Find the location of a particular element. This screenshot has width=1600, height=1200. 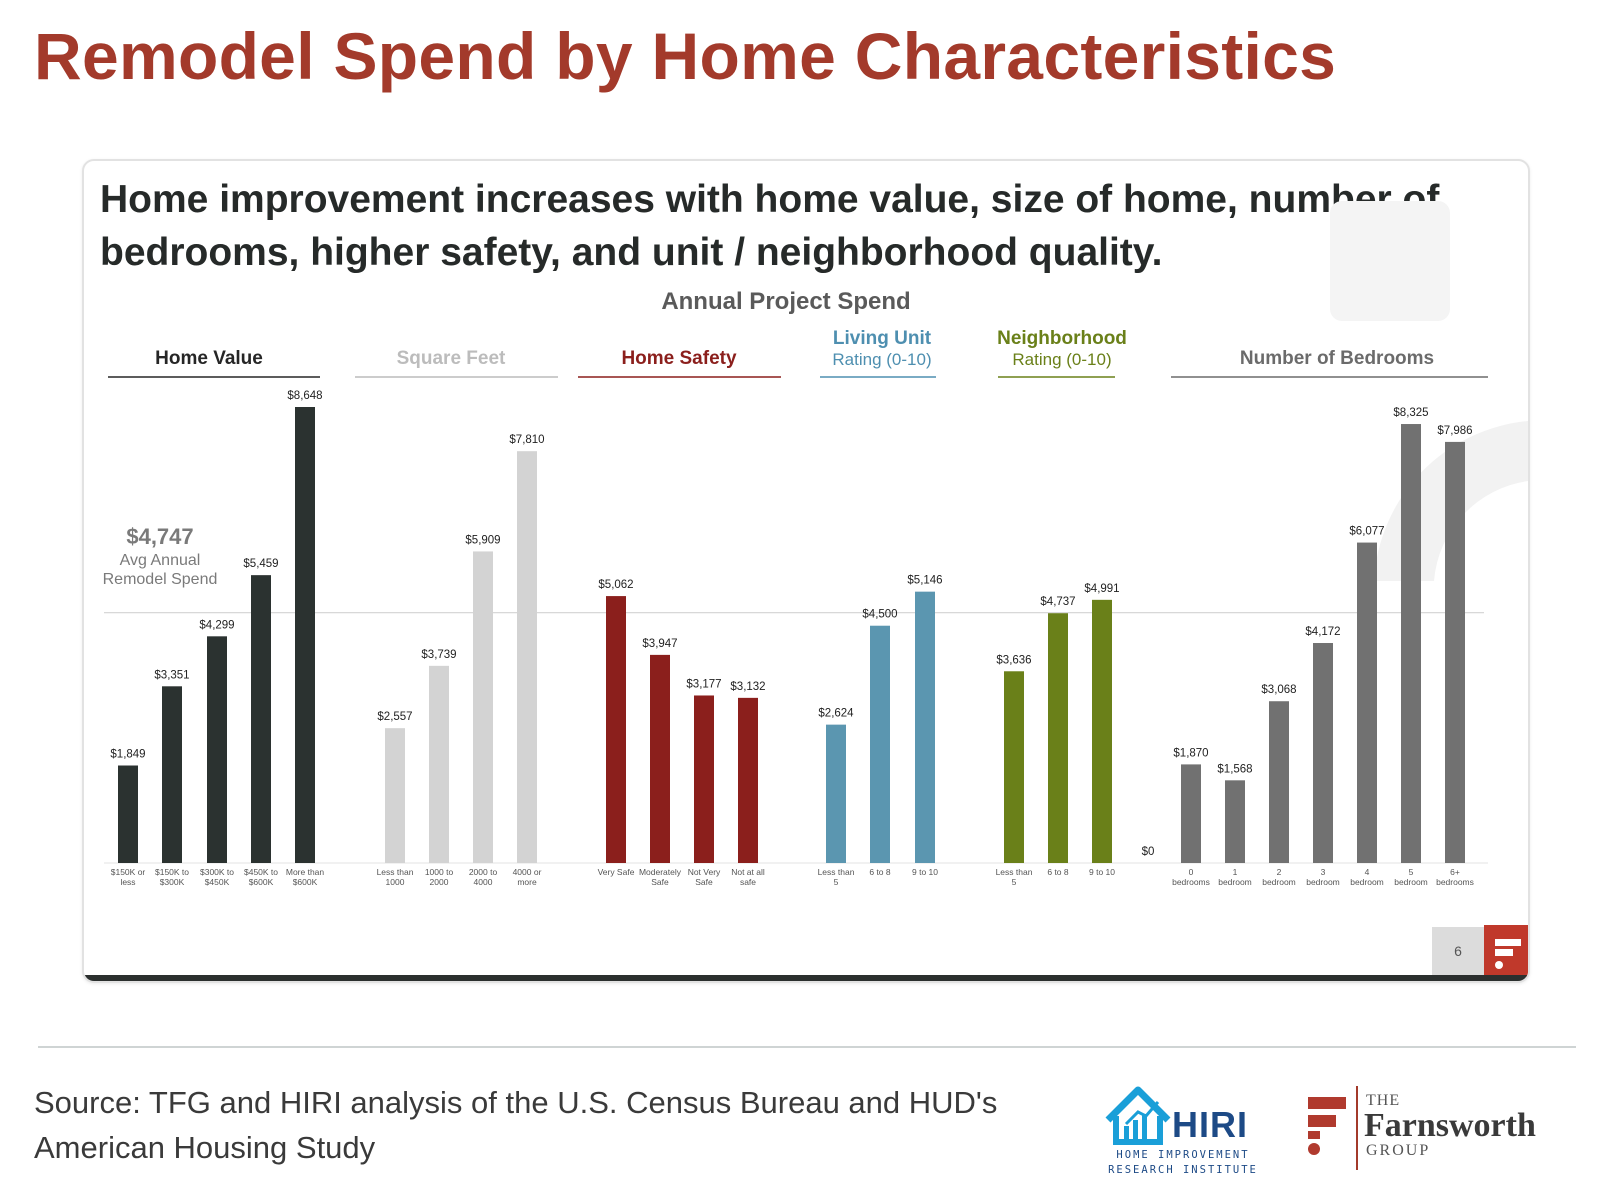

data-label: $1,849 is located at coordinates (127, 755).